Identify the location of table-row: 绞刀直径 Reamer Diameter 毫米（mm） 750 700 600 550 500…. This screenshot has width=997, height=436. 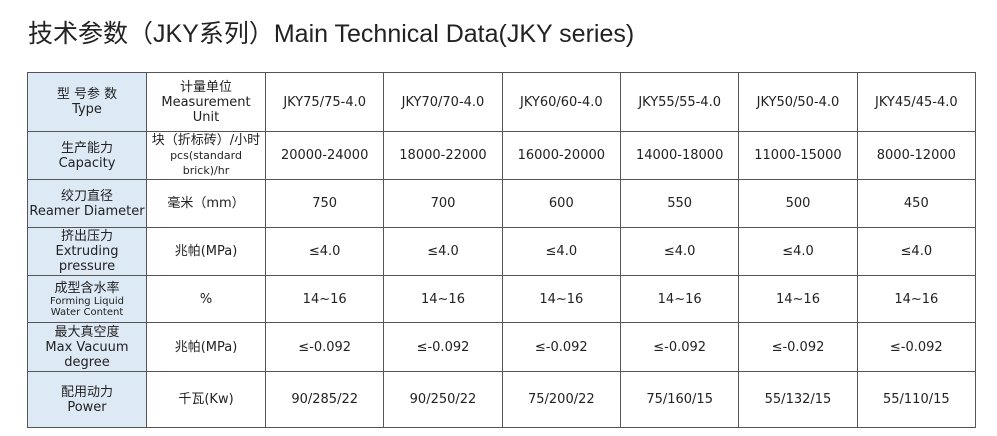
(502, 203).